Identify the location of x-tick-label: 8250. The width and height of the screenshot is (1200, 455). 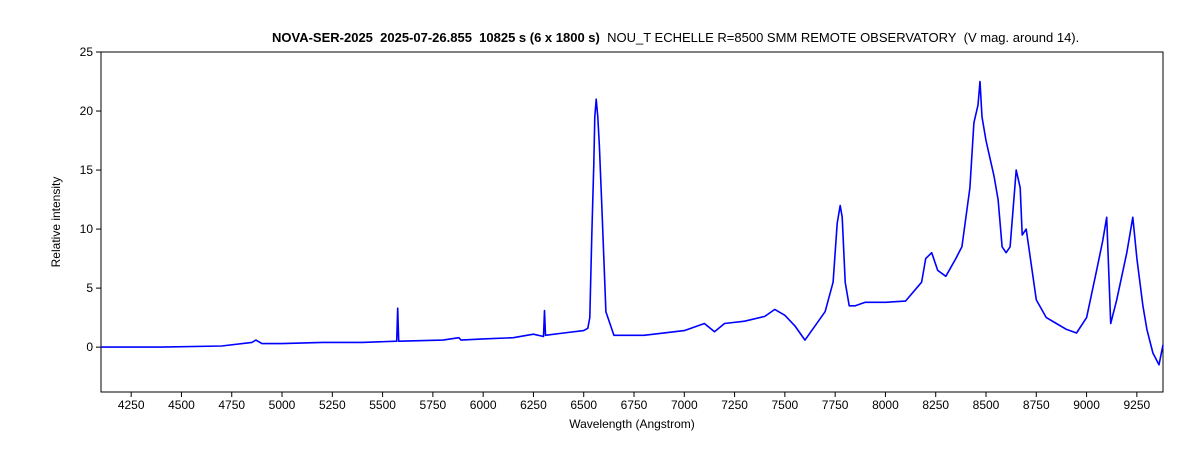
(935, 405).